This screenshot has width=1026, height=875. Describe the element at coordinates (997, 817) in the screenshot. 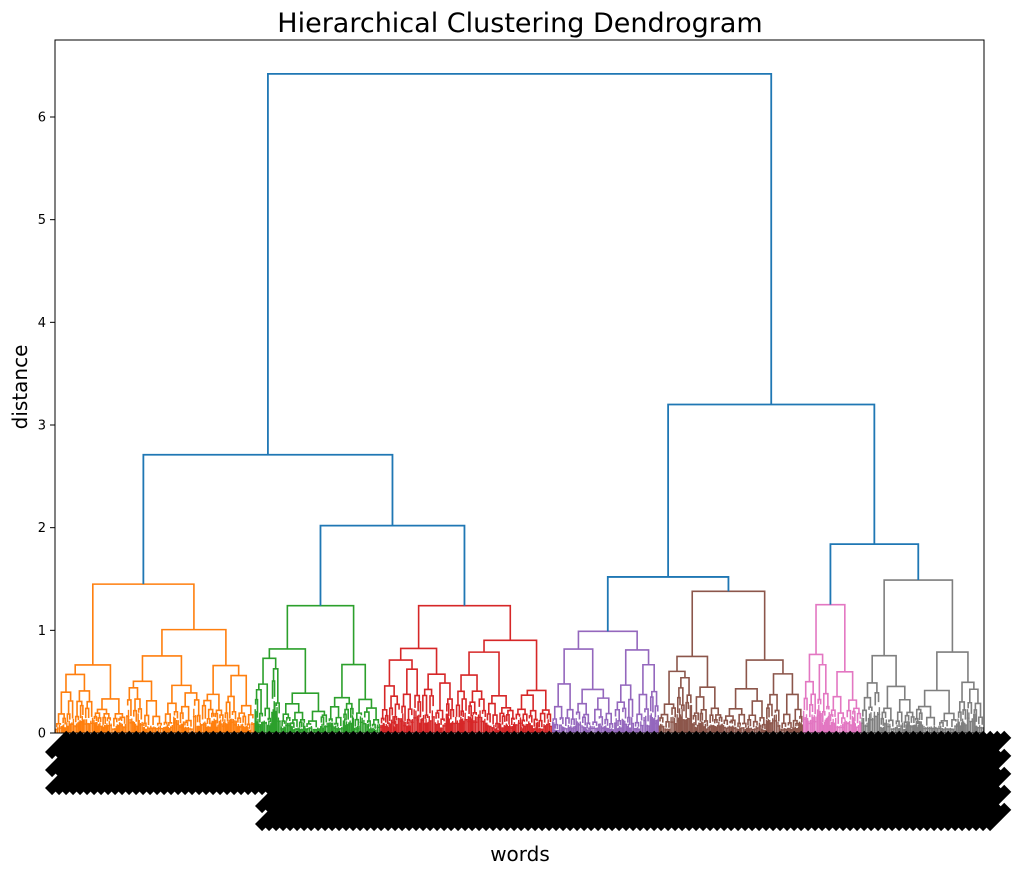

I see `leaf-label-mark` at that location.